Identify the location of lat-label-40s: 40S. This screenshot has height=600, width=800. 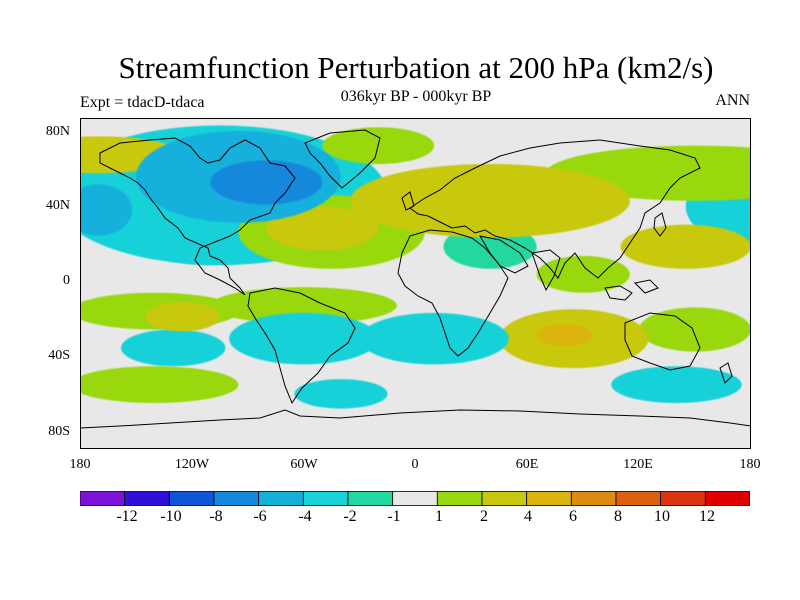
(59, 355).